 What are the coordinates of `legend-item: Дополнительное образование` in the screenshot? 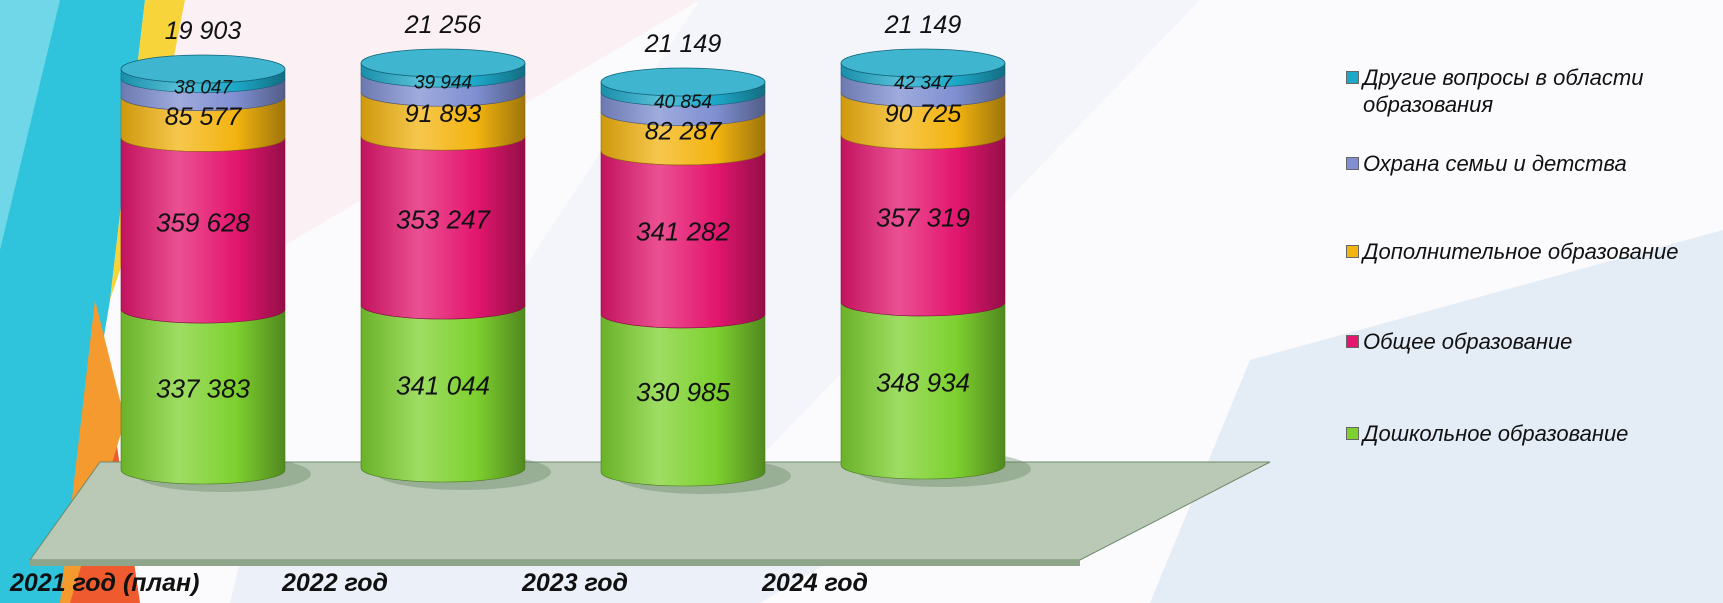 It's located at (1512, 251).